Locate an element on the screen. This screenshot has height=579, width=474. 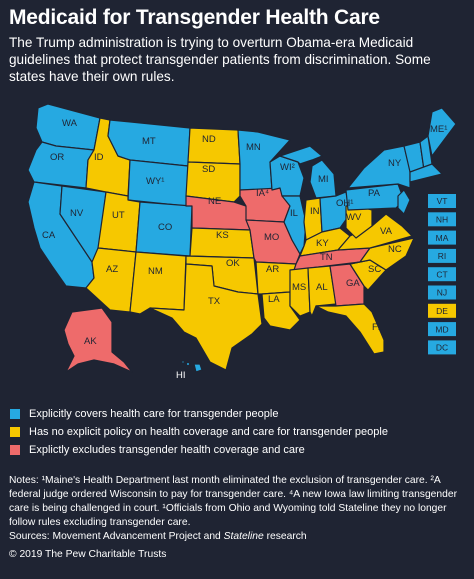
sources-italic: Stateline is located at coordinates (243, 536).